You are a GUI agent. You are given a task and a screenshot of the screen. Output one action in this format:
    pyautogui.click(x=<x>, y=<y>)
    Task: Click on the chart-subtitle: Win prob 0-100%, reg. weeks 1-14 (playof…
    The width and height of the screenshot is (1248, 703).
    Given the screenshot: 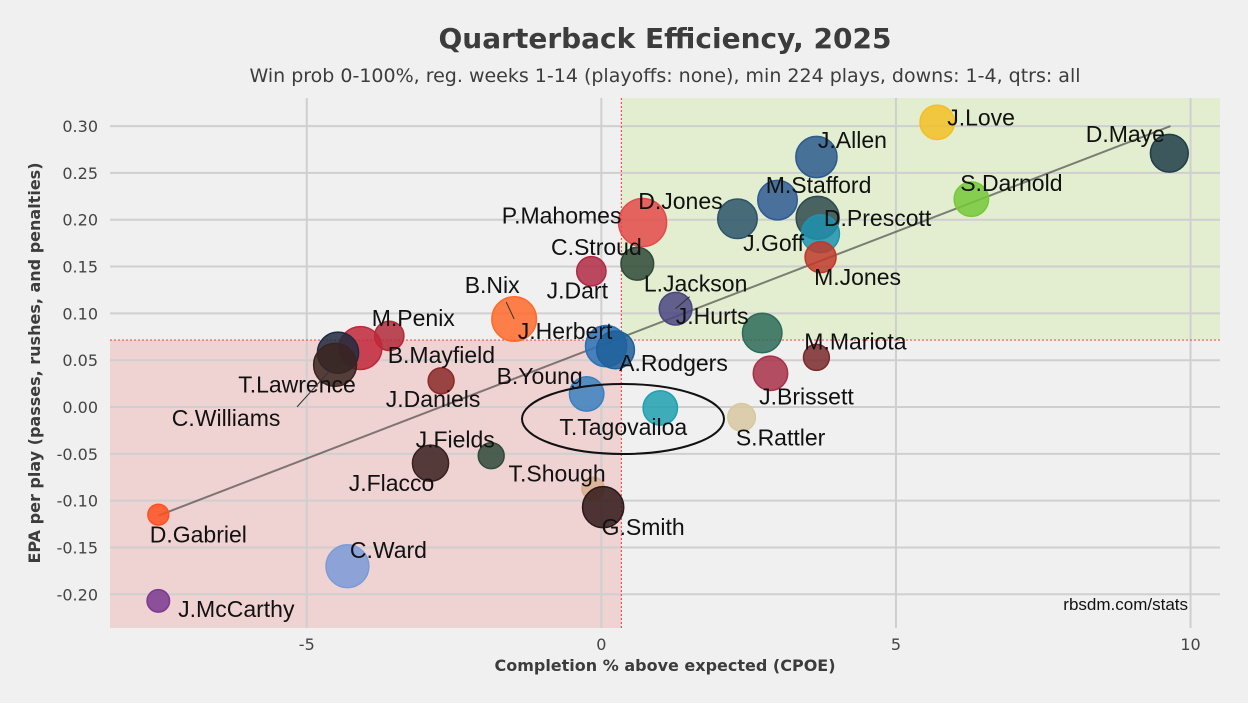 What is the action you would take?
    pyautogui.click(x=664, y=76)
    